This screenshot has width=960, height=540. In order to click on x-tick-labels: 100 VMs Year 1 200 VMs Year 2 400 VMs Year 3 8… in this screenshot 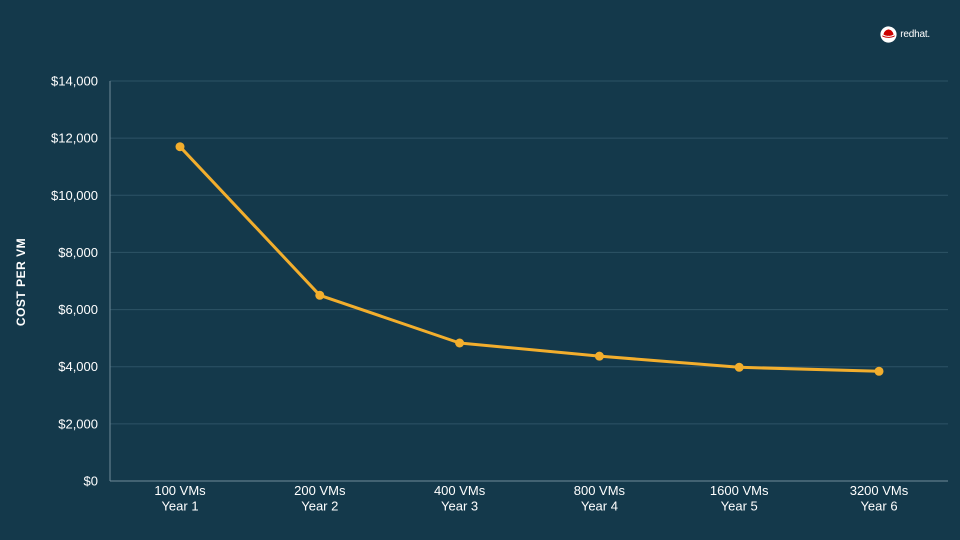, I will do `click(531, 498)`.